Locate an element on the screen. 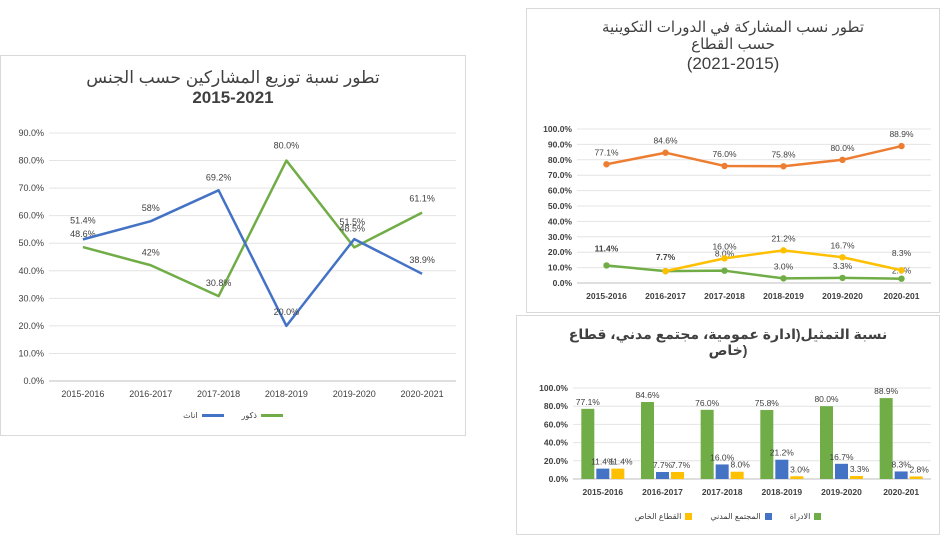 The height and width of the screenshot is (537, 949). chart-title-line2: حسب القطاع is located at coordinates (733, 45).